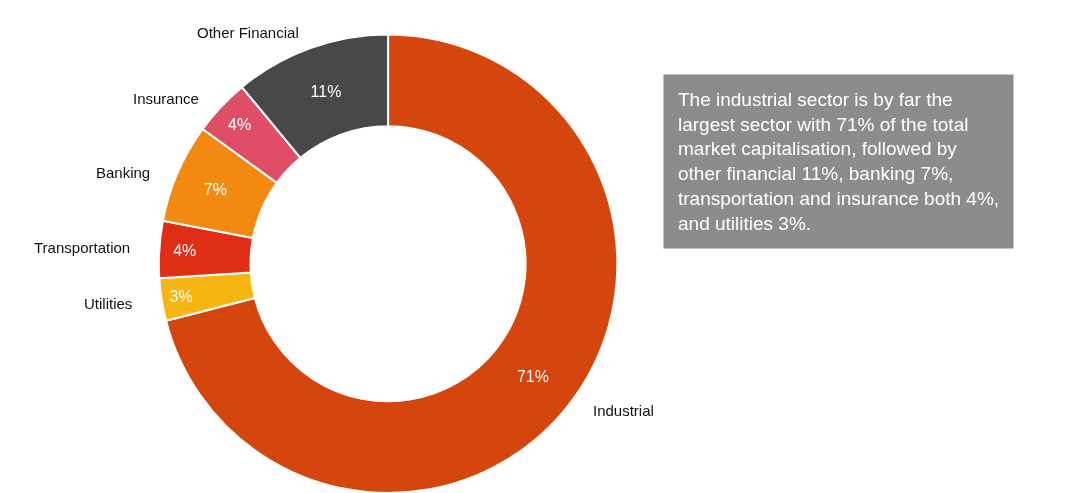 This screenshot has width=1078, height=493. What do you see at coordinates (215, 189) in the screenshot?
I see `data-label: 7%` at bounding box center [215, 189].